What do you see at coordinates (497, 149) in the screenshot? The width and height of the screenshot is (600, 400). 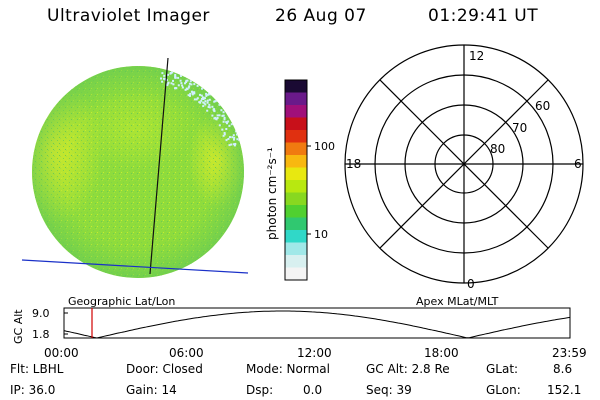 I see `mlat-label-80: 80` at bounding box center [497, 149].